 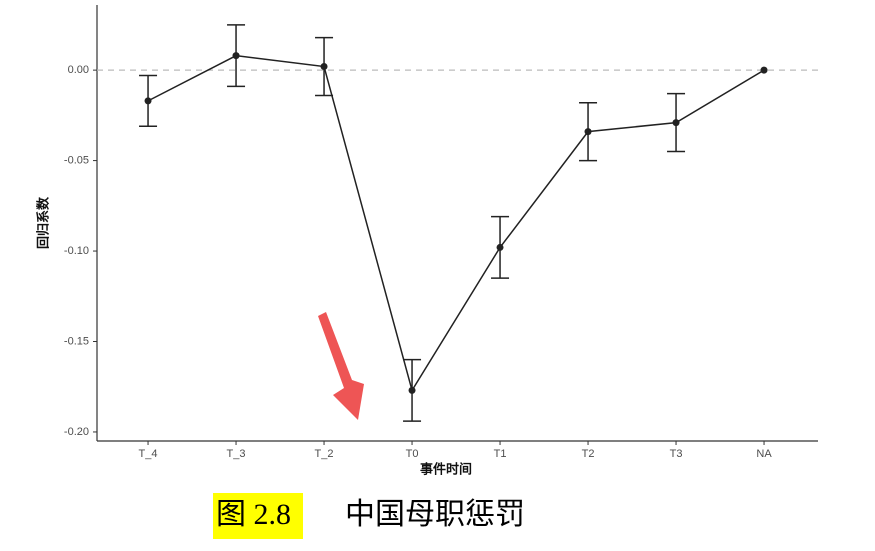 I want to click on x-tick-label: T2, so click(x=588, y=454).